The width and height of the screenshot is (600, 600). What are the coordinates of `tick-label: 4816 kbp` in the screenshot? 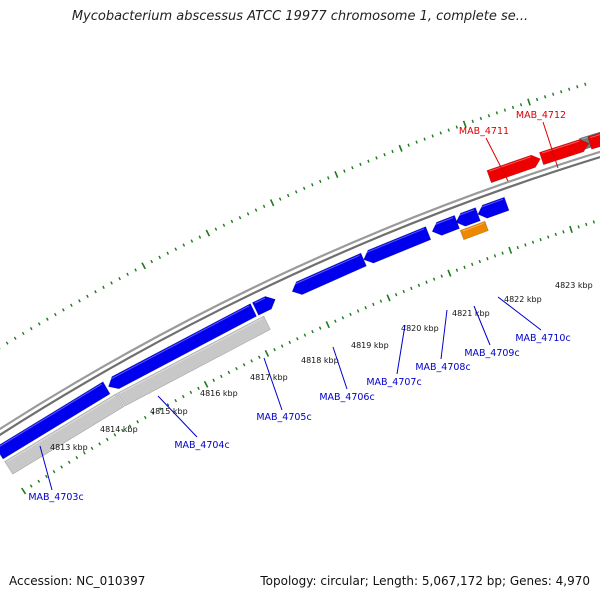 It's located at (219, 393).